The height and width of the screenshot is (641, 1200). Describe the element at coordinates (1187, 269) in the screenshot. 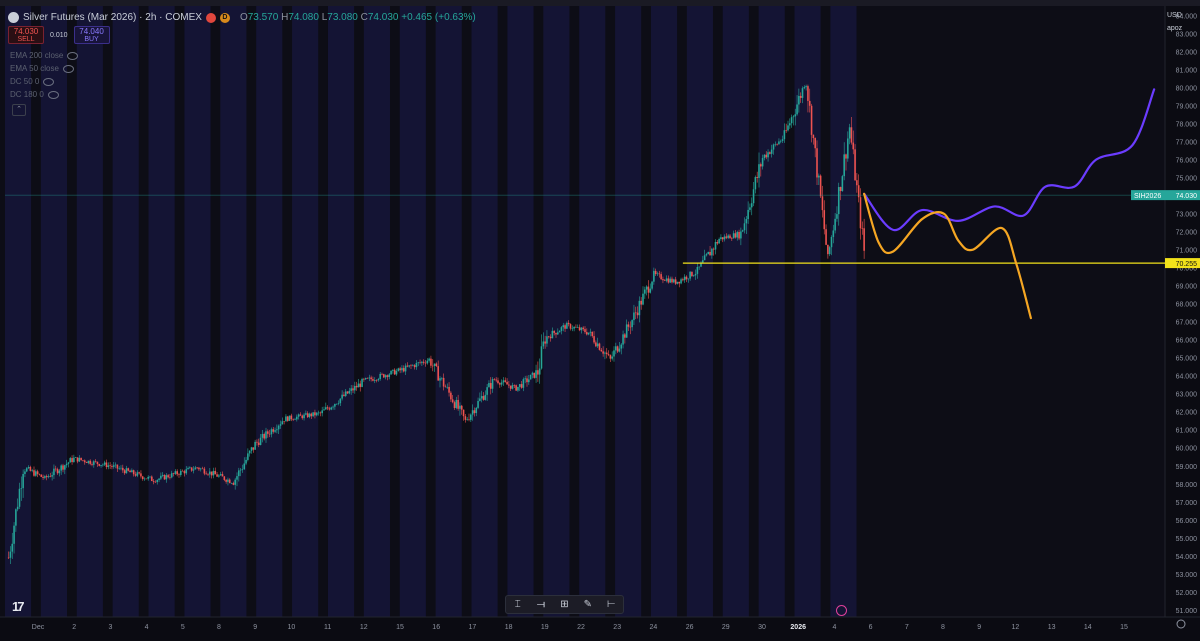

I see `price-tick-label: 70.000` at that location.